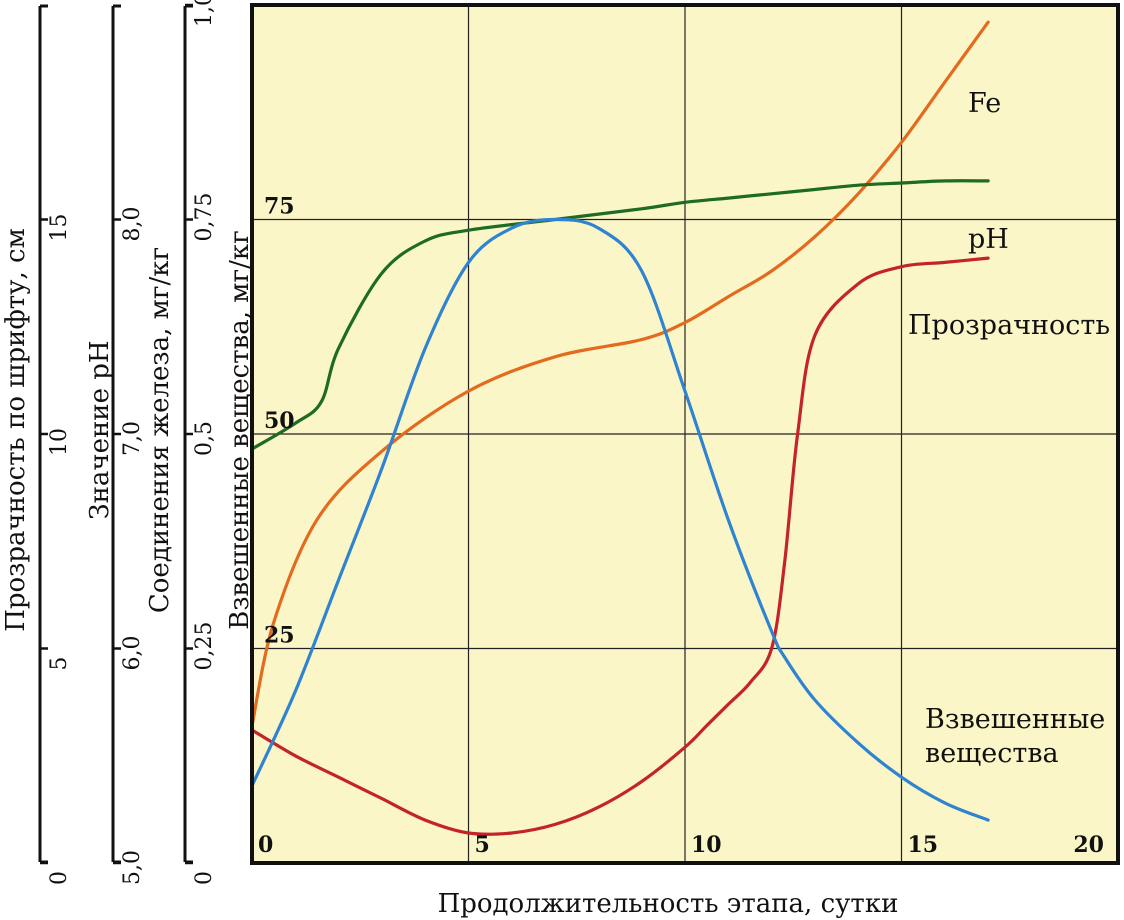 The height and width of the screenshot is (920, 1124). What do you see at coordinates (16, 430) in the screenshot?
I see `y-axis-title-transparency: Прозрачность по шрифту, см` at bounding box center [16, 430].